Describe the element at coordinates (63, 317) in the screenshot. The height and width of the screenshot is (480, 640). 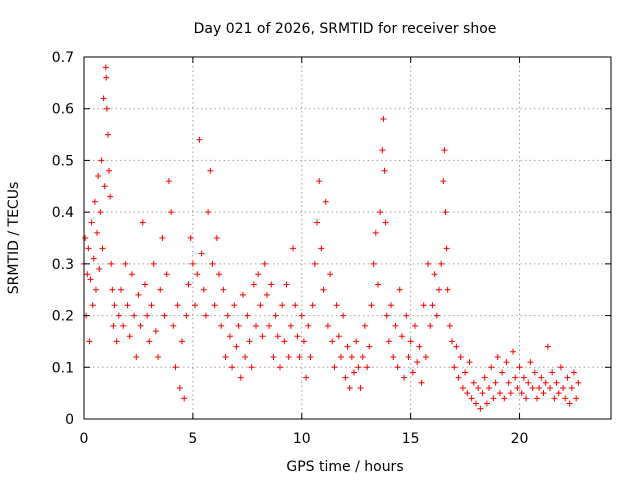
I see `y-tick-label: 0.2` at that location.